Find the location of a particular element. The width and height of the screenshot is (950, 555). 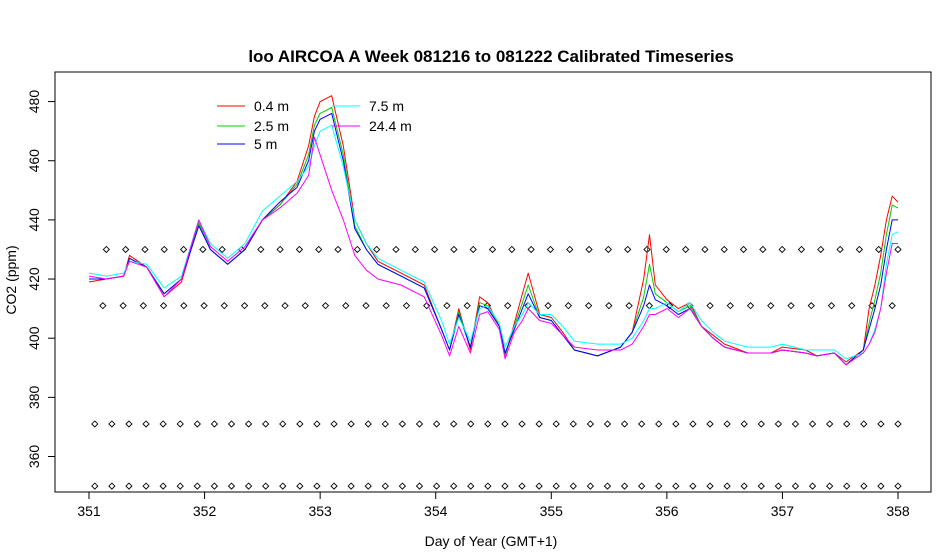

x-axis-title: Day of Year (GMT+1) is located at coordinates (491, 541).